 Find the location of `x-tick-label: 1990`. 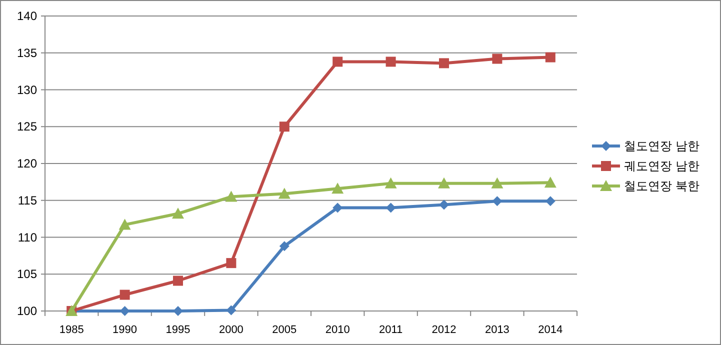

x-tick-label: 1990 is located at coordinates (125, 330).